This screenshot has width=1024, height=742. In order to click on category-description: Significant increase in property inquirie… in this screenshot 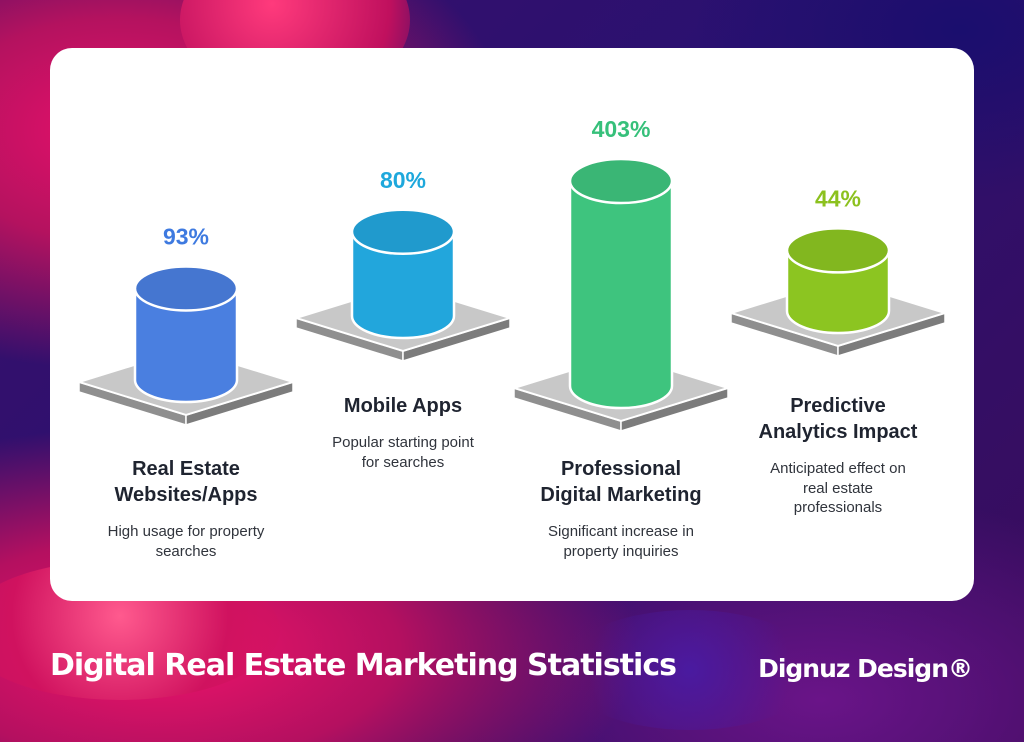, I will do `click(621, 541)`.